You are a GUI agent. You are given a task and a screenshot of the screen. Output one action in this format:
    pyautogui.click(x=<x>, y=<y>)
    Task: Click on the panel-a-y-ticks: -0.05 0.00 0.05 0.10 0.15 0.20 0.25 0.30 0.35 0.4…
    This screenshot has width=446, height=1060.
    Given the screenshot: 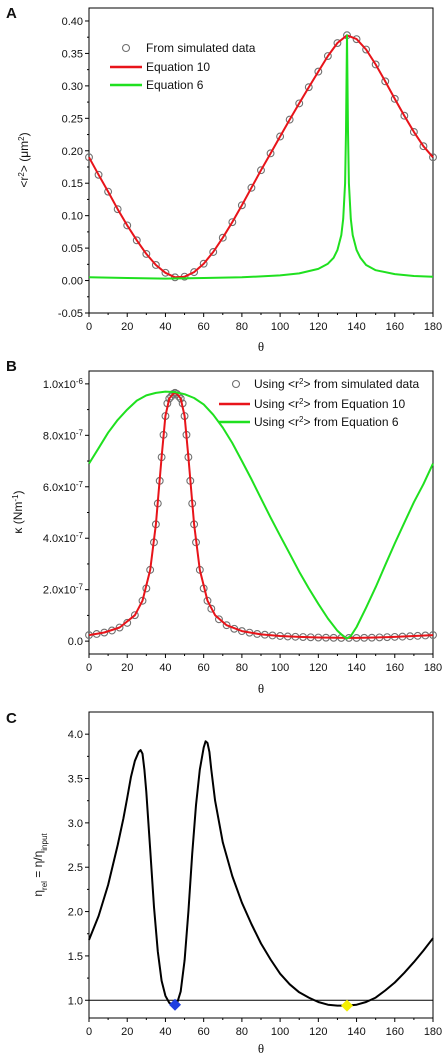 What is the action you would take?
    pyautogui.click(x=73, y=168)
    